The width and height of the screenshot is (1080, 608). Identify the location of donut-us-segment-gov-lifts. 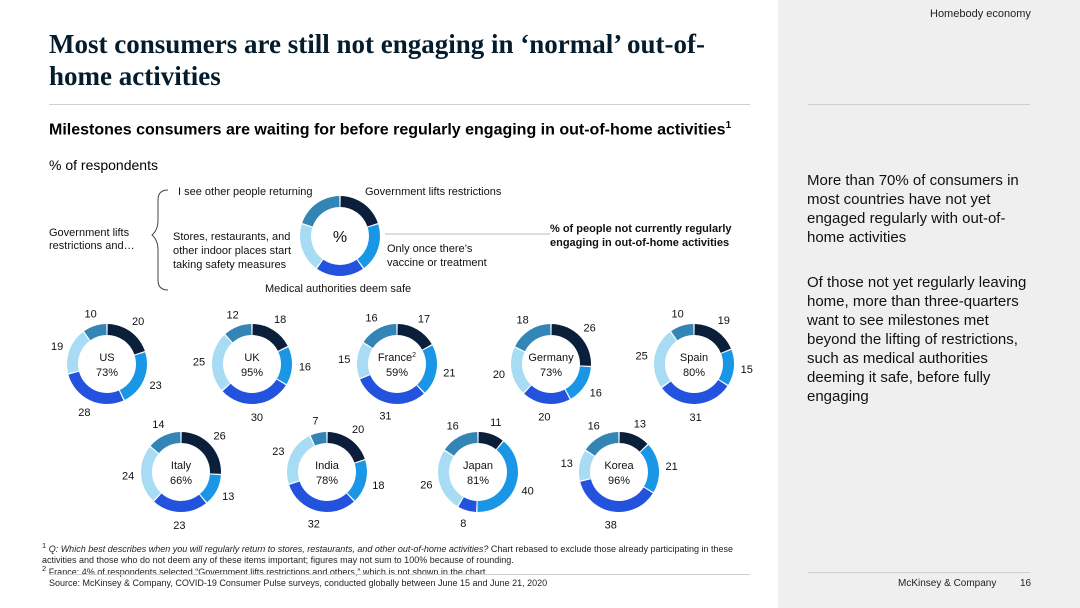
(95, 332).